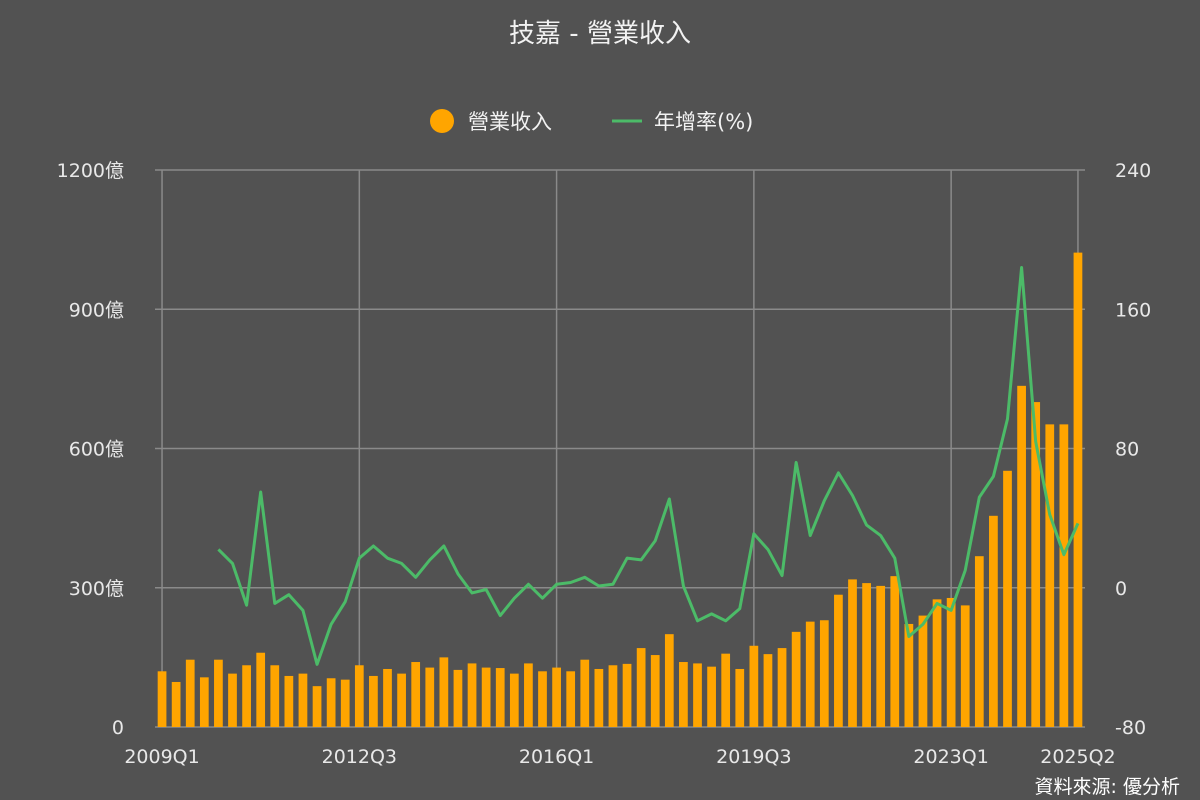  I want to click on right-axis-ticks: -80 0 80 160 240, so click(1133, 449).